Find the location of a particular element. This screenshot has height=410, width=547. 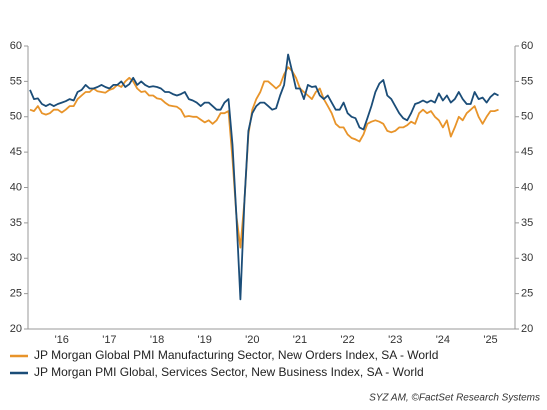

y2-tick-label: 25 is located at coordinates (527, 294).